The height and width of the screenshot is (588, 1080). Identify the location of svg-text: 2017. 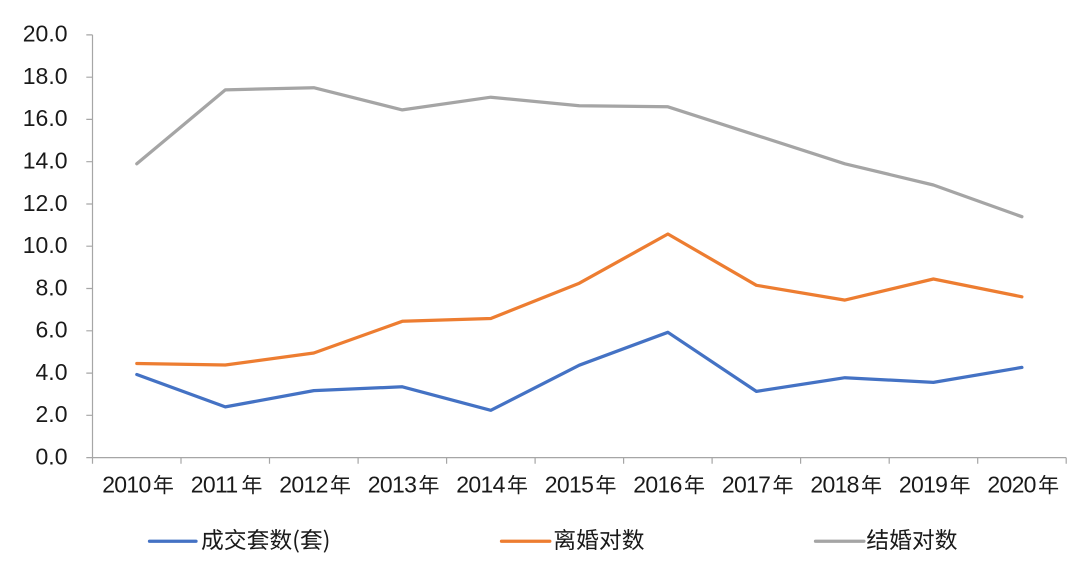
(746, 484).